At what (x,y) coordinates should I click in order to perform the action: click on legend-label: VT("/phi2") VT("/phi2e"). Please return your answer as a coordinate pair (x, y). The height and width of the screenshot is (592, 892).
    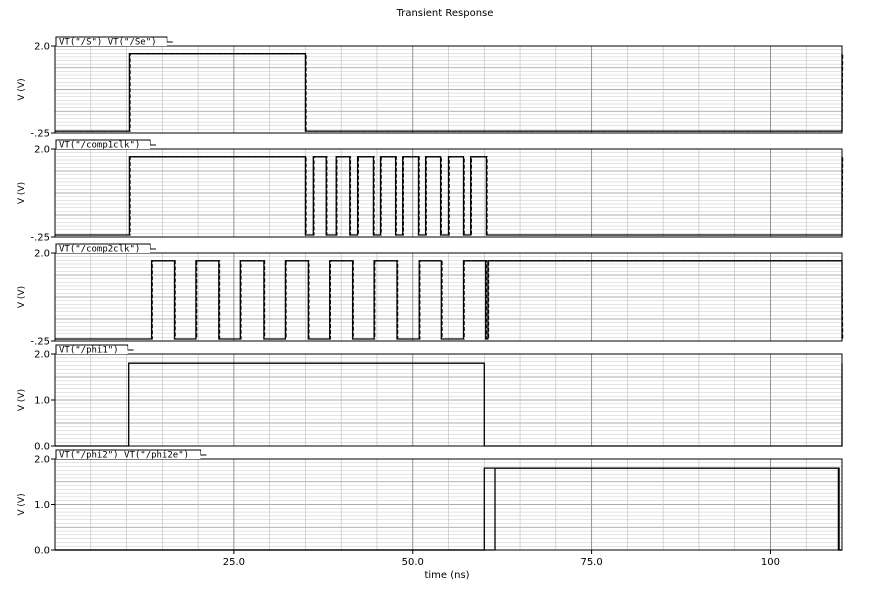
    Looking at the image, I should click on (124, 456).